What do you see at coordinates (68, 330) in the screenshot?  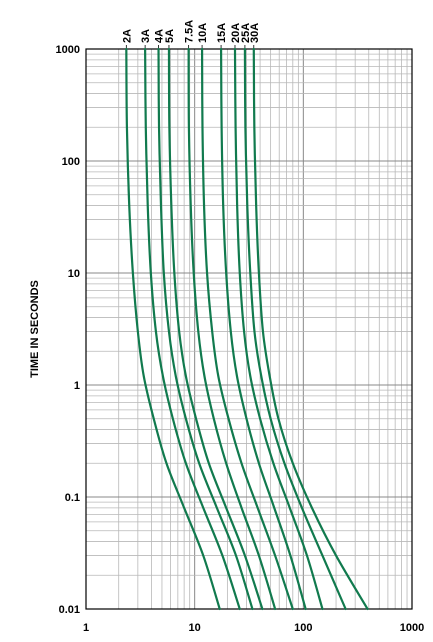 I see `y-tick-labels: 1000 100 10 1 0.1 0.01` at bounding box center [68, 330].